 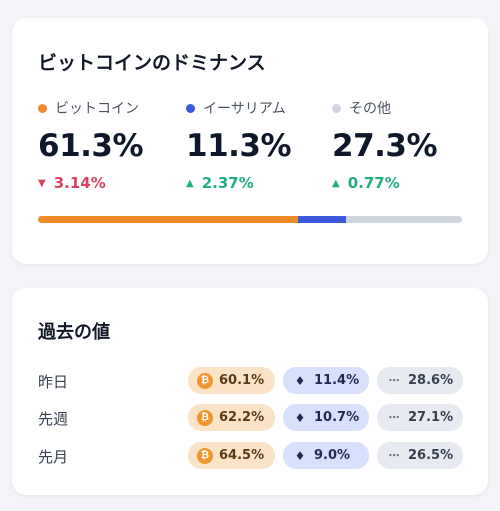 What do you see at coordinates (239, 146) in the screenshot?
I see `dominance-value: 11.3%` at bounding box center [239, 146].